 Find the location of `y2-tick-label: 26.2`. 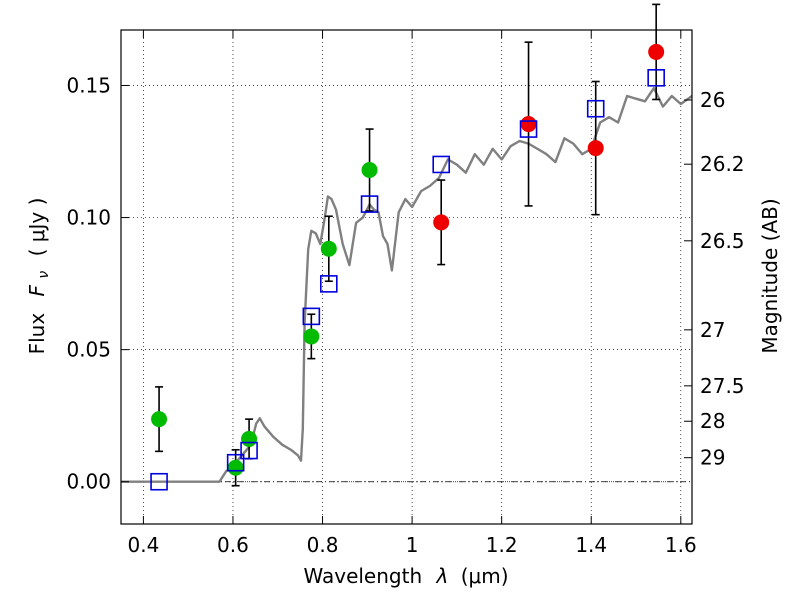

y2-tick-label: 26.2 is located at coordinates (722, 164).